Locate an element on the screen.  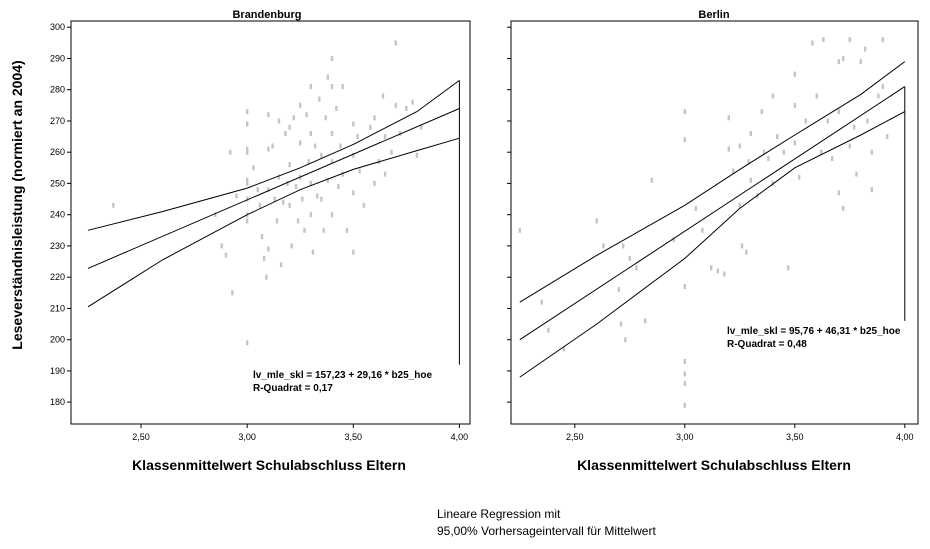
x-axis-label: Klassenmittelwert Schulabschluss Eltern is located at coordinates (714, 465).